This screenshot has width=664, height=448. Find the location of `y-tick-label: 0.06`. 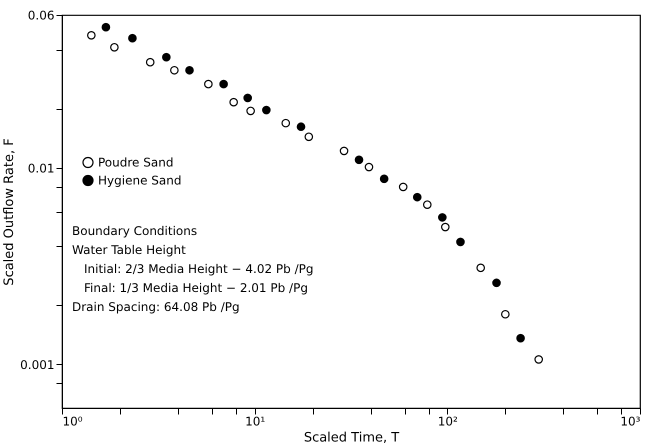

y-tick-label: 0.06 is located at coordinates (41, 15).